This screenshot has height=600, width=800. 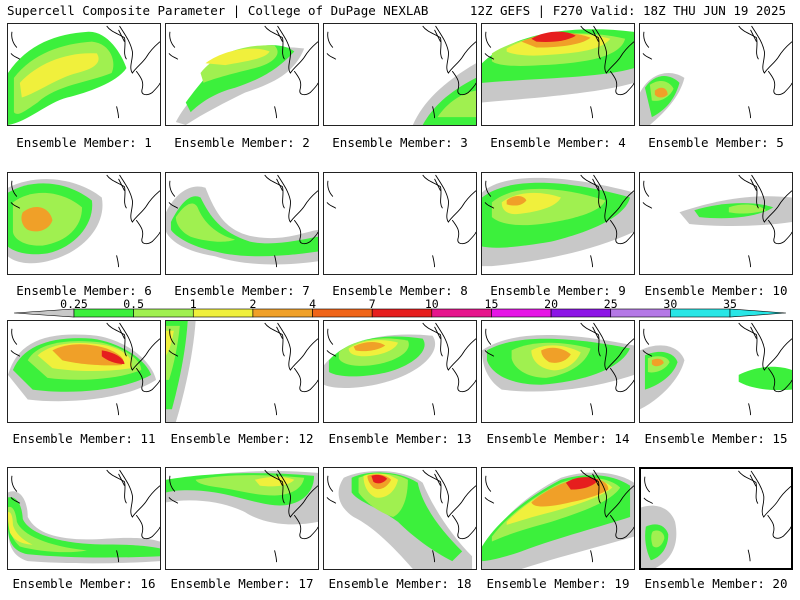 What do you see at coordinates (242, 290) in the screenshot?
I see `member-label-7: Ensemble Member: 7` at bounding box center [242, 290].